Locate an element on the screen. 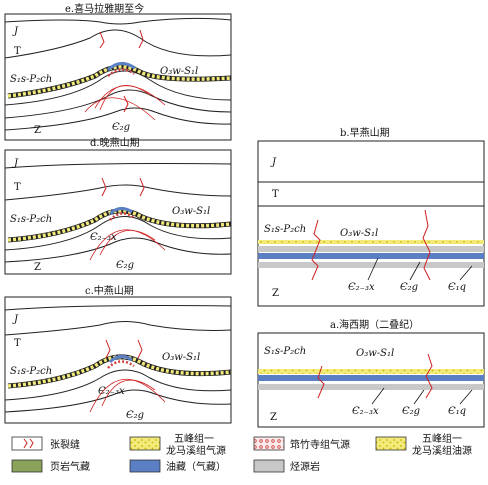  panel-d-oil-cap is located at coordinates (120, 211).